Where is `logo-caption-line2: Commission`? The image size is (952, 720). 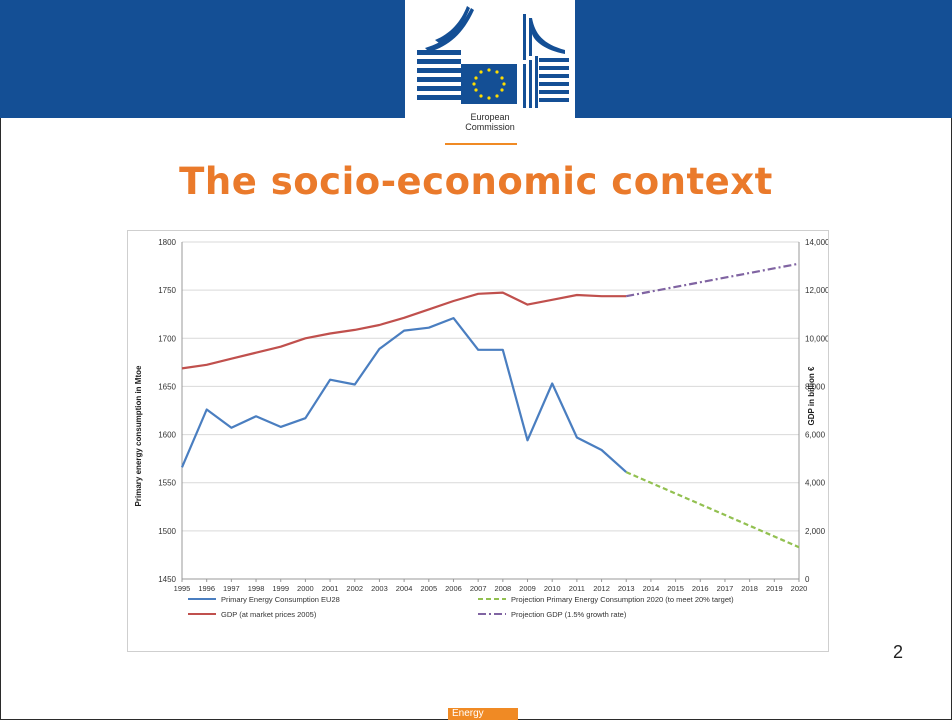
logo-caption-line2: Commission is located at coordinates (490, 127).